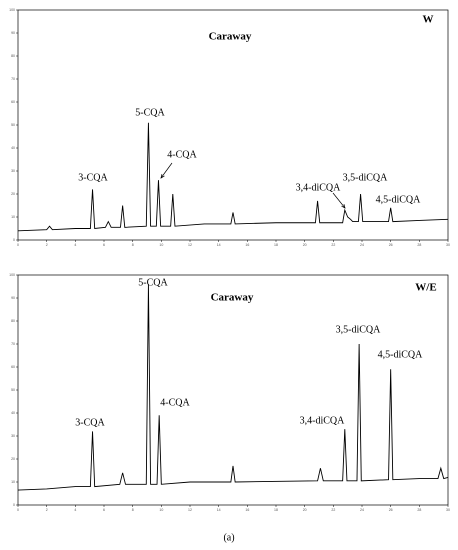  Describe the element at coordinates (428, 20) in the screenshot. I see `panel-label: W` at that location.